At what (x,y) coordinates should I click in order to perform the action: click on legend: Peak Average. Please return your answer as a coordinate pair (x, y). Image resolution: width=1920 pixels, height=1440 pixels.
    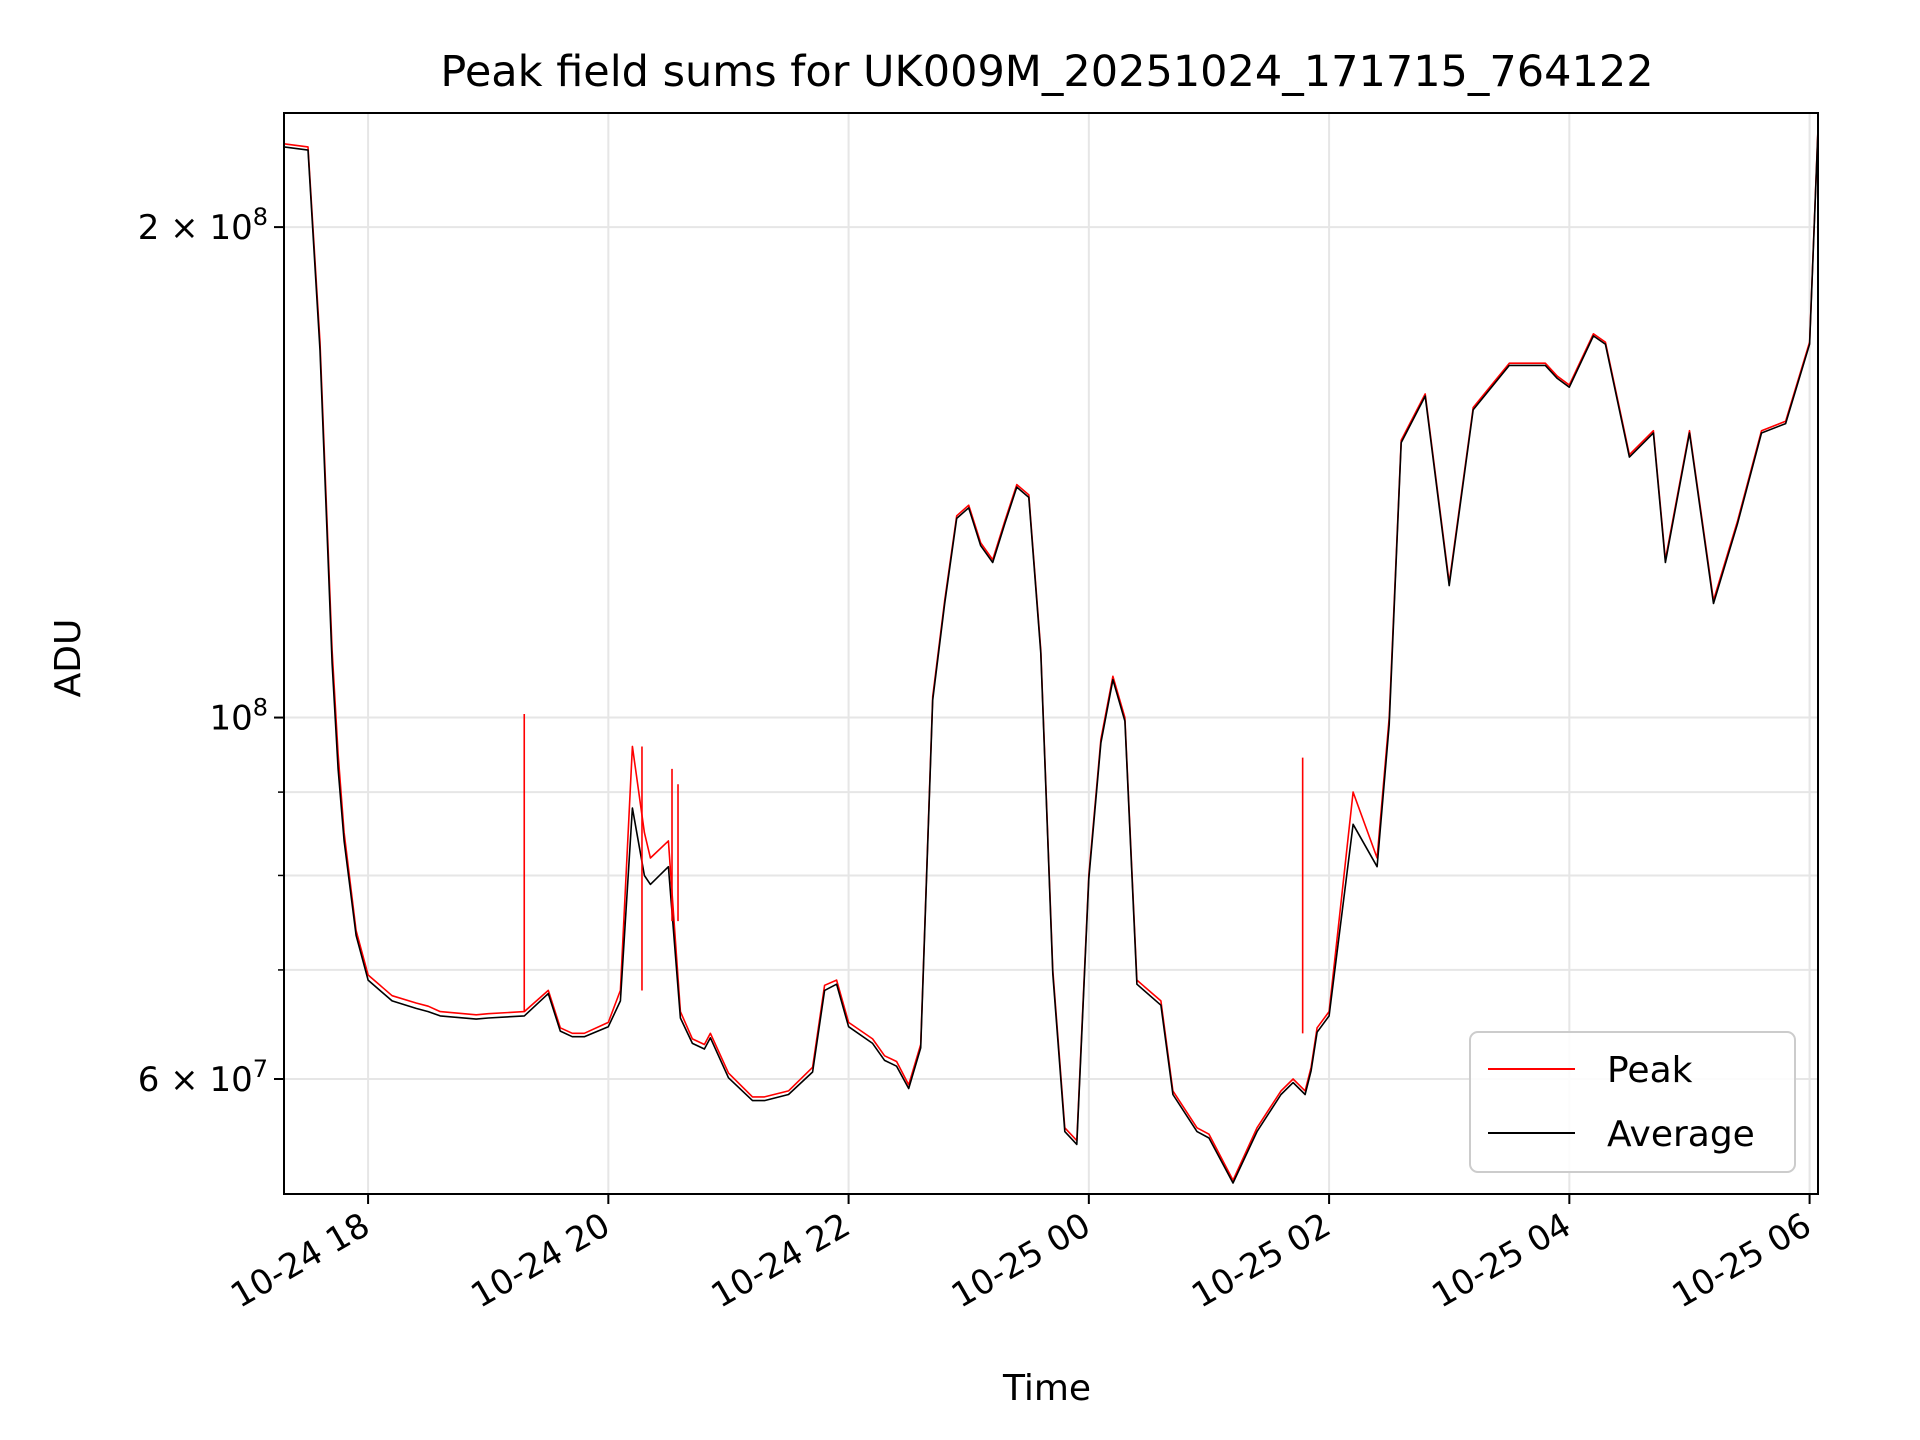
    Looking at the image, I should click on (1632, 1102).